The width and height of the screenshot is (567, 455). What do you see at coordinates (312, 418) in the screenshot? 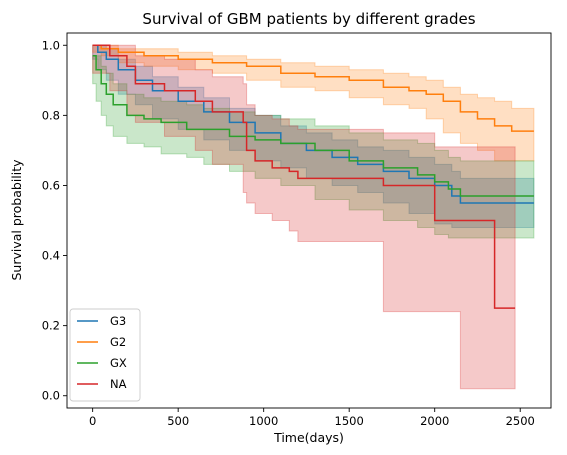
I see `x-axis: 0 500 1000 1500 2000 2500` at bounding box center [312, 418].